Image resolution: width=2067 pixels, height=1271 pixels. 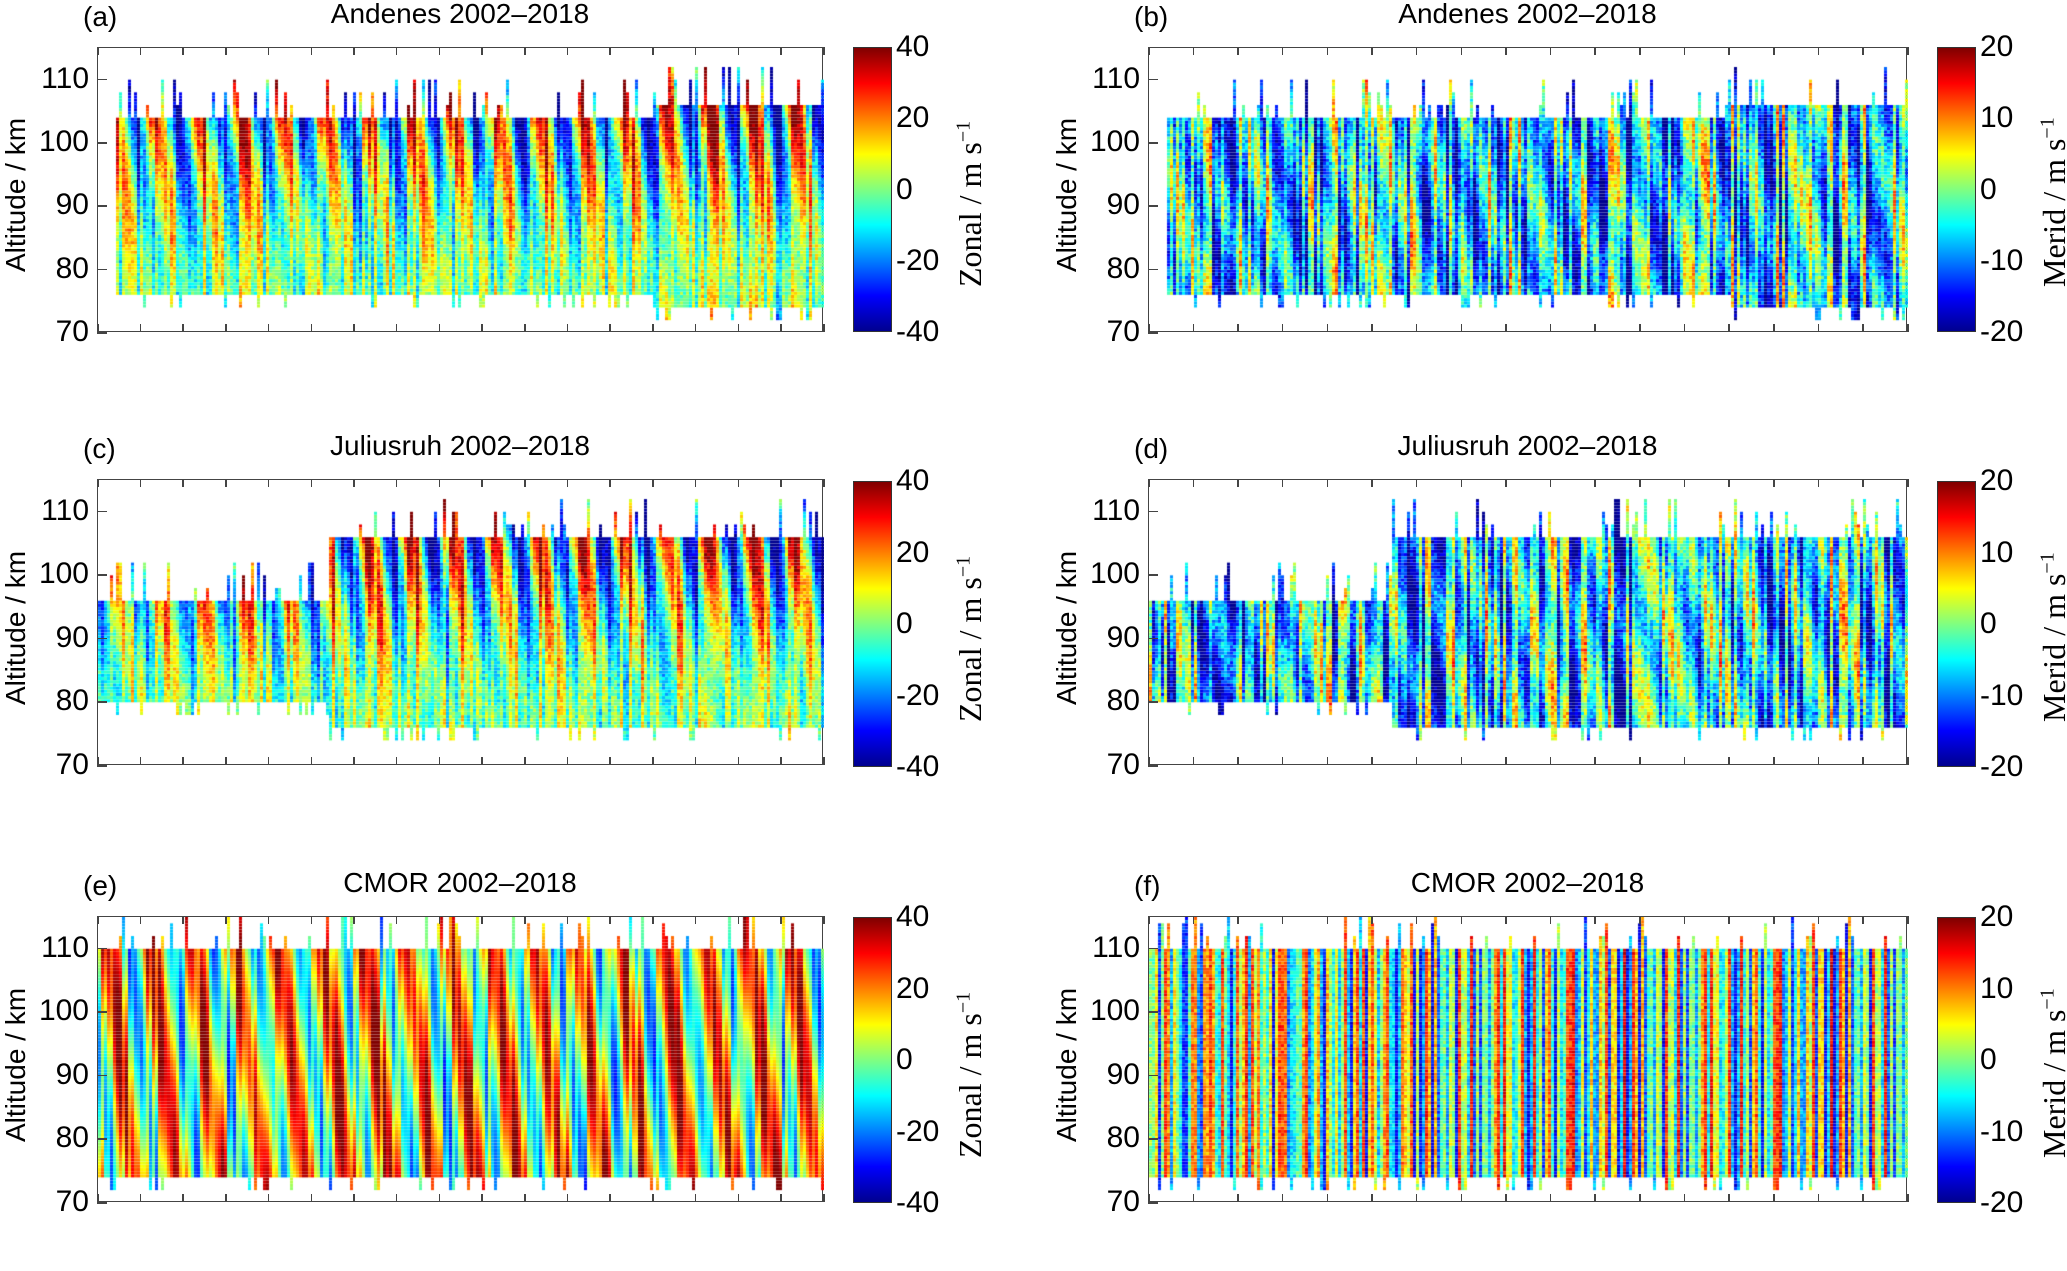 I want to click on panel-letter: (b), so click(x=1151, y=16).